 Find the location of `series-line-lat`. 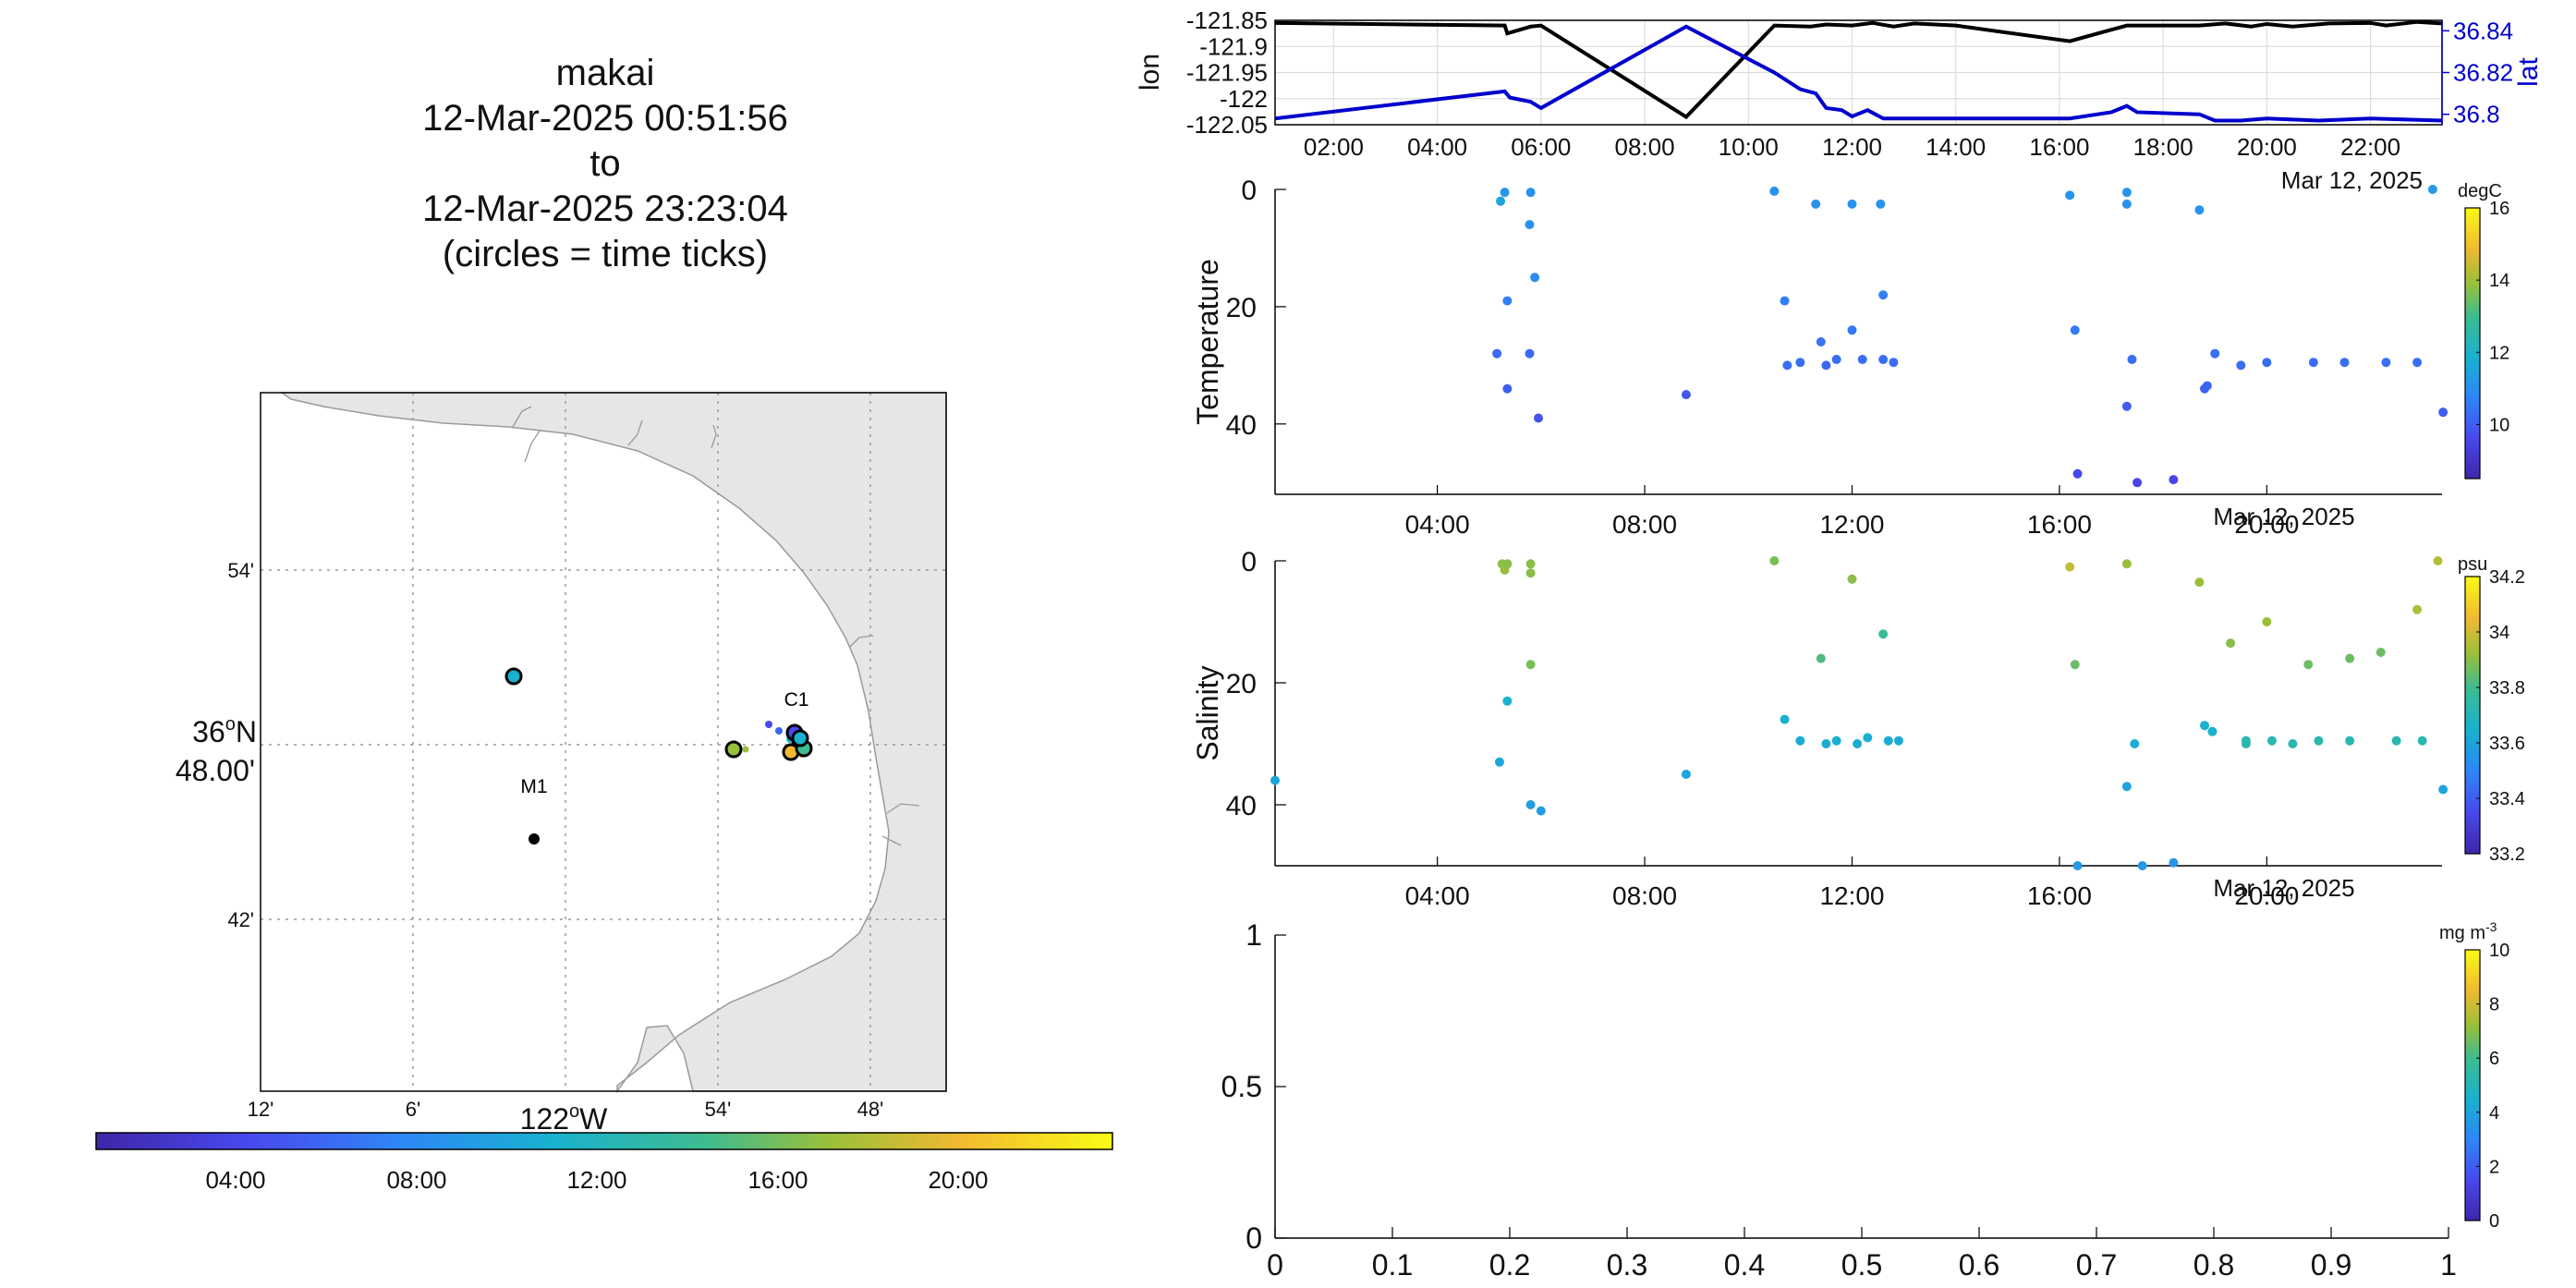

series-line-lat is located at coordinates (1858, 73).